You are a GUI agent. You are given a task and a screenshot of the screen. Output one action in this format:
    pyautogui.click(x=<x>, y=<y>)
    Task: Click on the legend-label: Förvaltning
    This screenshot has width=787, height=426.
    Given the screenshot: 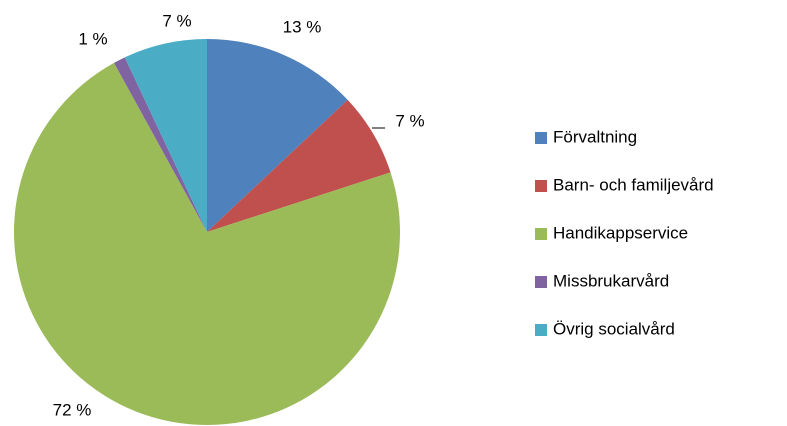 What is the action you would take?
    pyautogui.click(x=595, y=136)
    